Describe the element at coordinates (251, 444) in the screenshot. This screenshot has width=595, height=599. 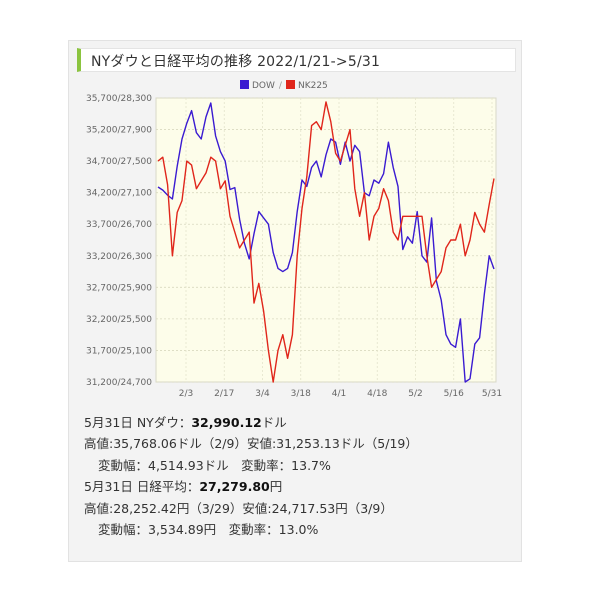
I see `dow-range-row: 高値:35,768.06ドル（2/9）安値:31,253.13ドル（5/19）` at that location.